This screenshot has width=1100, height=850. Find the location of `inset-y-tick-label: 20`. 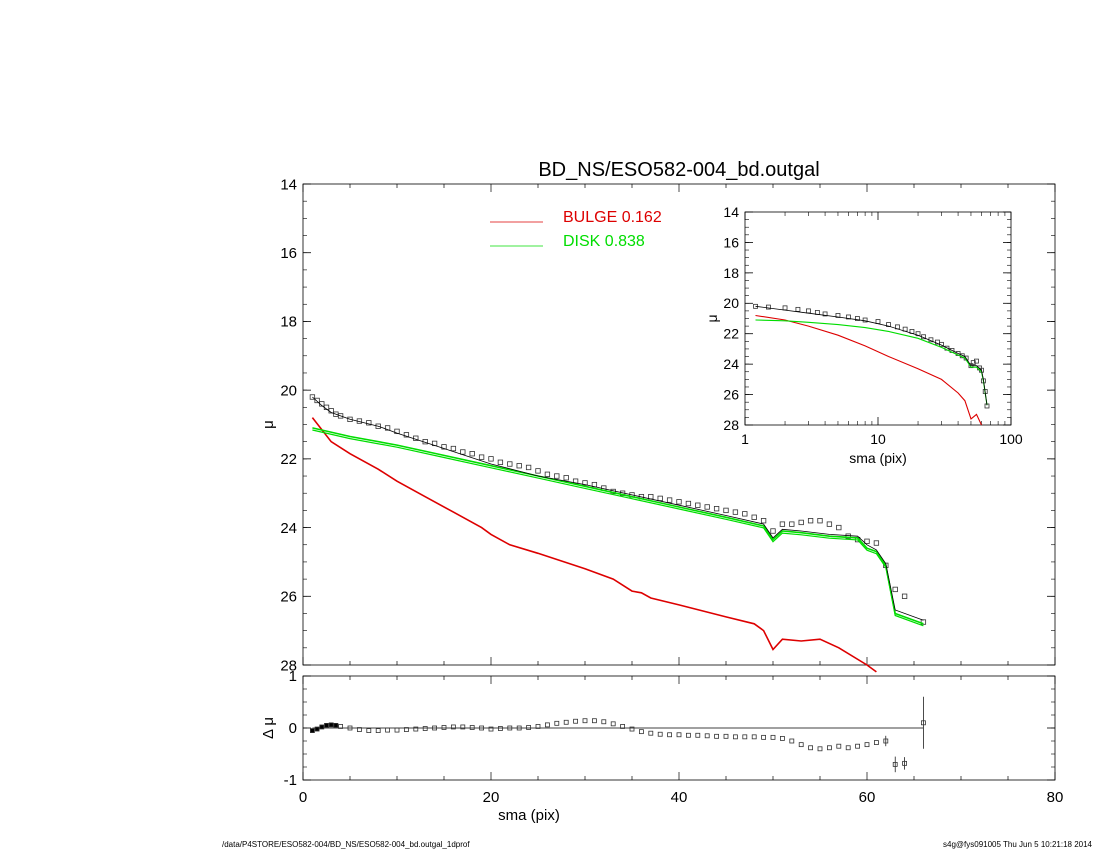

inset-y-tick-label: 20 is located at coordinates (731, 303).